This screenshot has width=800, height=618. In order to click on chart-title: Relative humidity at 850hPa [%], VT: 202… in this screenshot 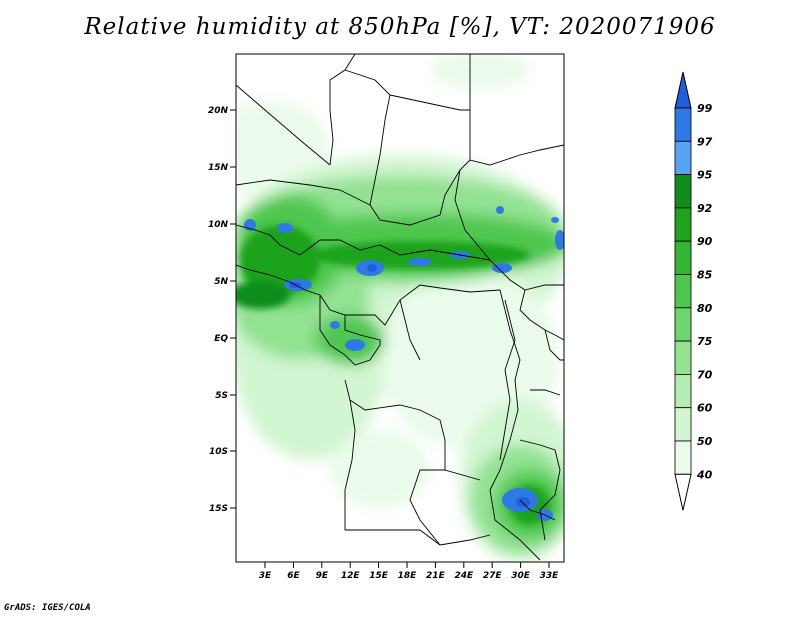, I will do `click(400, 27)`.